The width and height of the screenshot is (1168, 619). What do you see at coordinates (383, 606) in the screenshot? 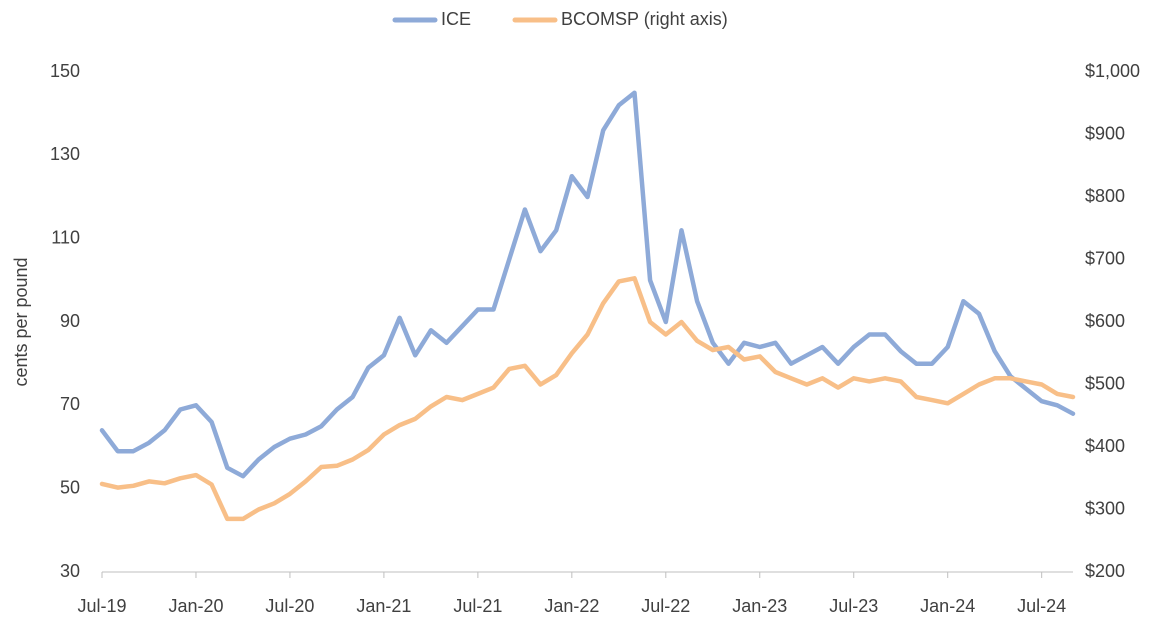
I see `x-tick-label: Jan-21` at bounding box center [383, 606].